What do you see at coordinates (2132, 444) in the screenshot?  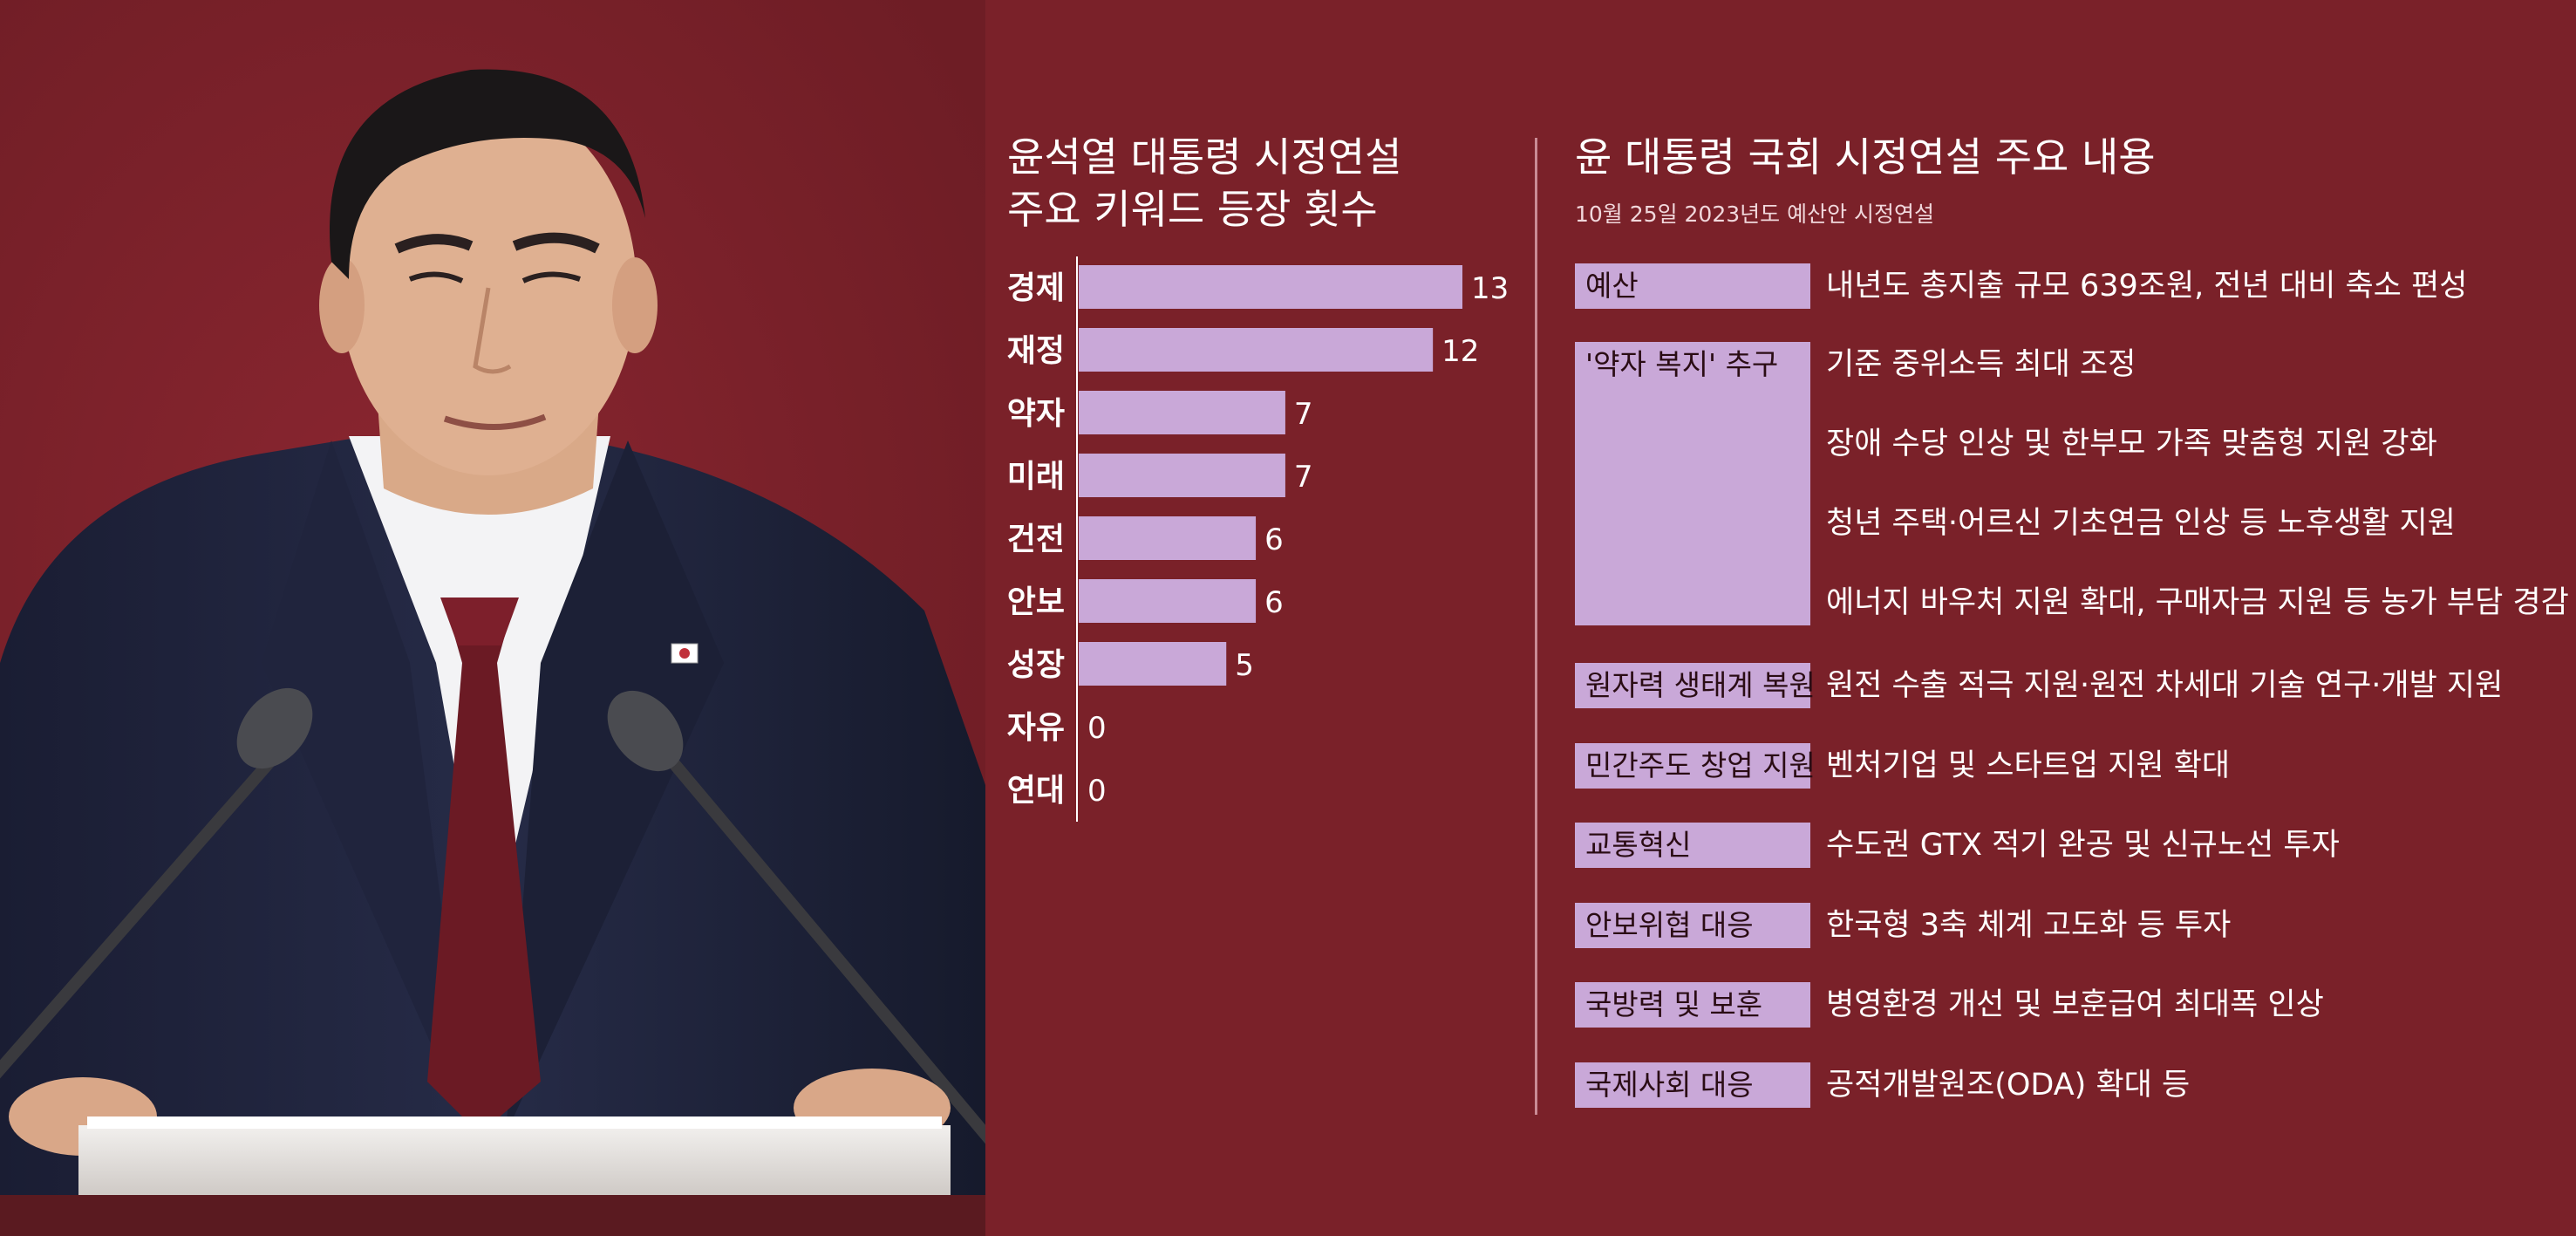 I see `summary-item: 장애 수당 인상 및 한부모 가족 맞춤형 지원 강화` at bounding box center [2132, 444].